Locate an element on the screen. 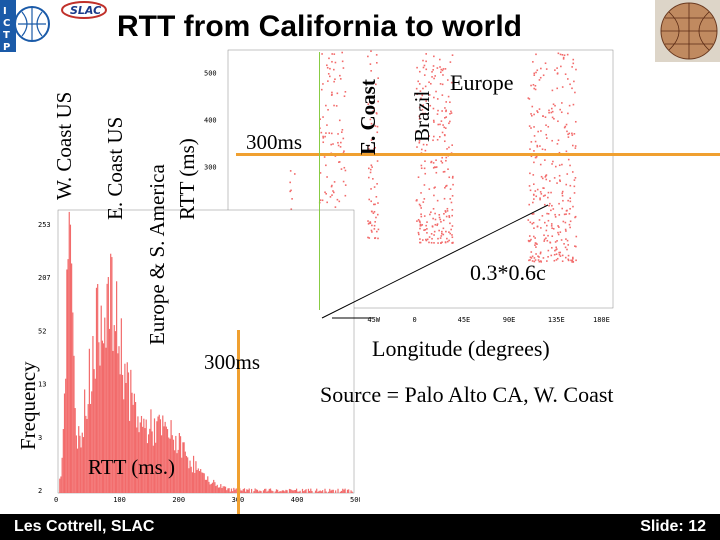  source-longitude-line is located at coordinates (319, 181).